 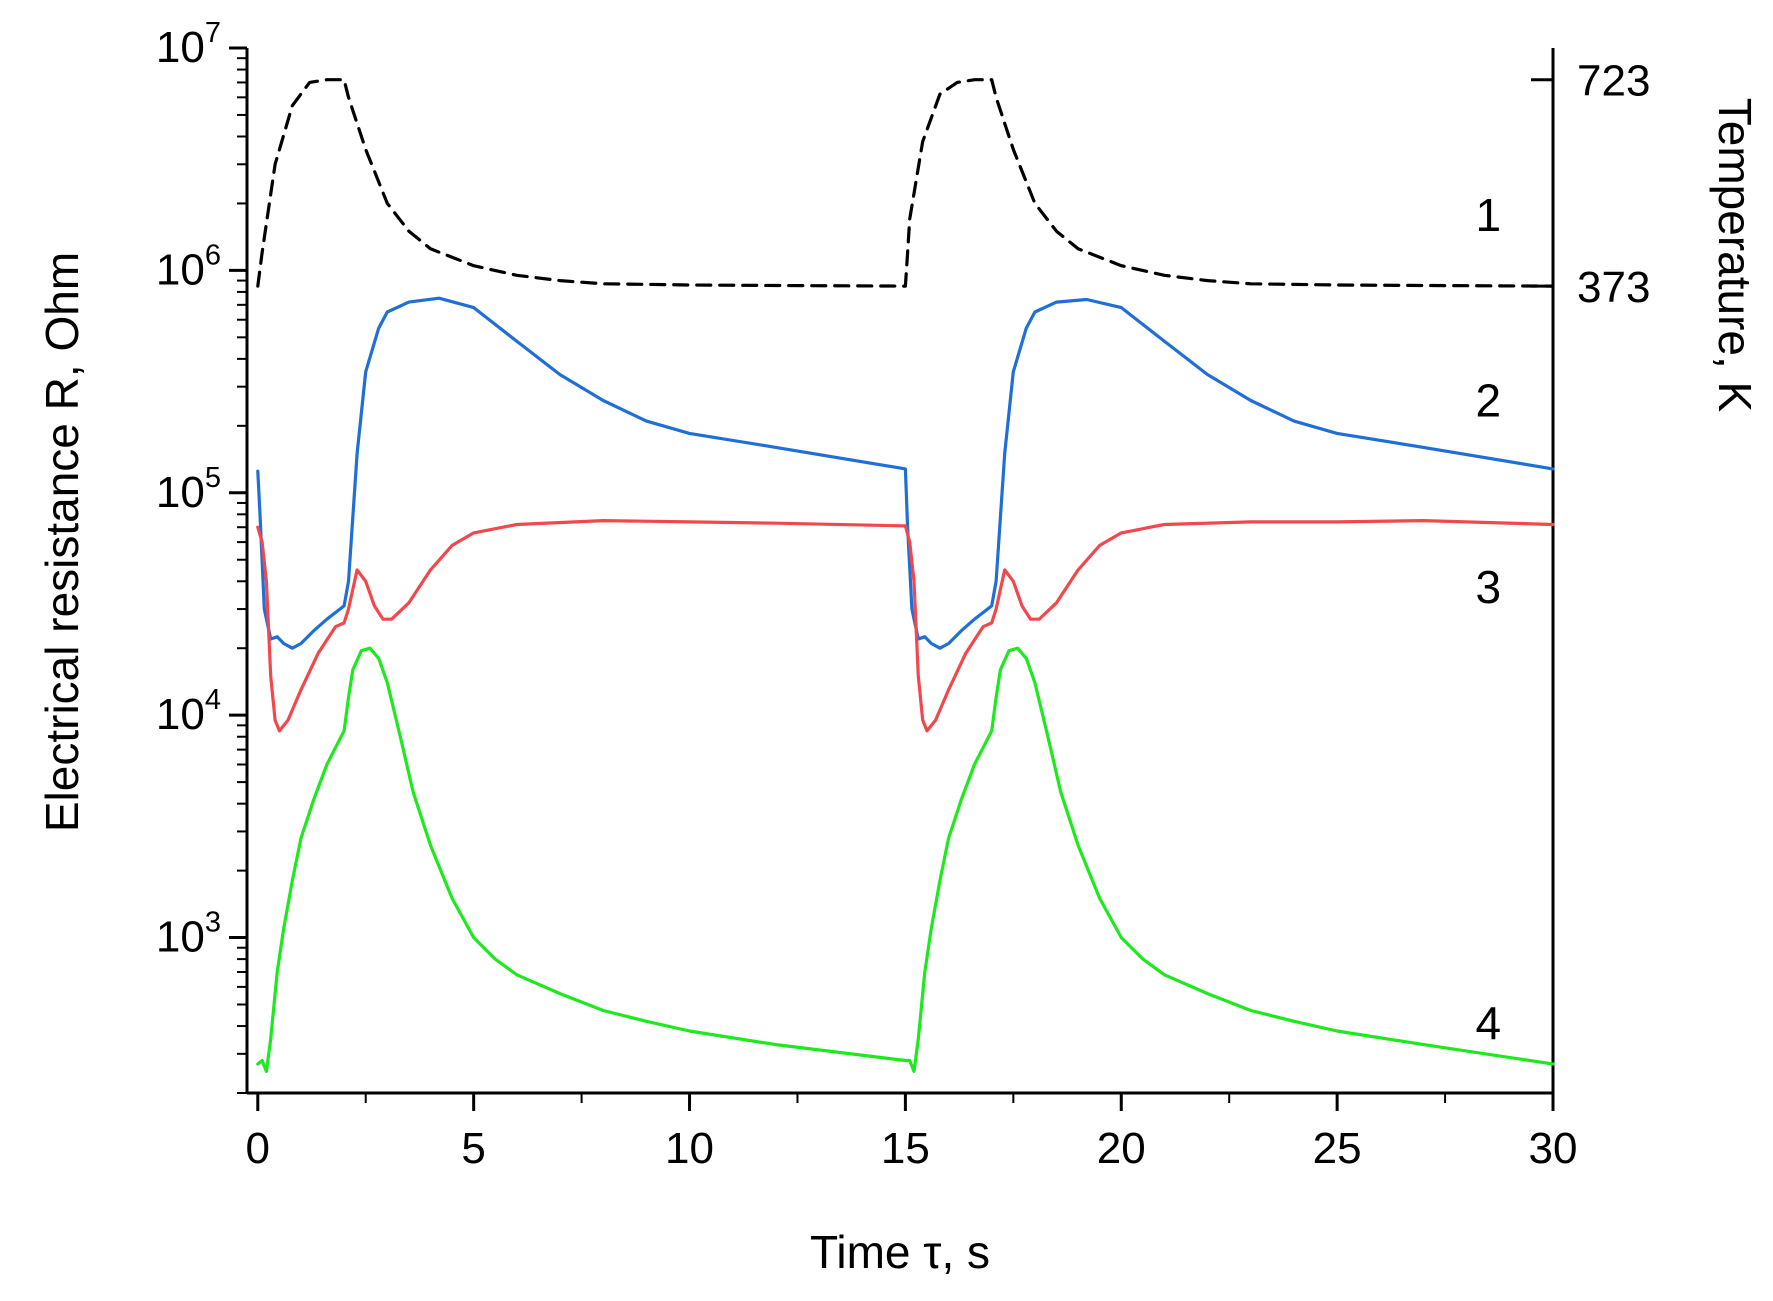 What do you see at coordinates (188, 711) in the screenshot?
I see `y-tick-label: 10⁴` at bounding box center [188, 711].